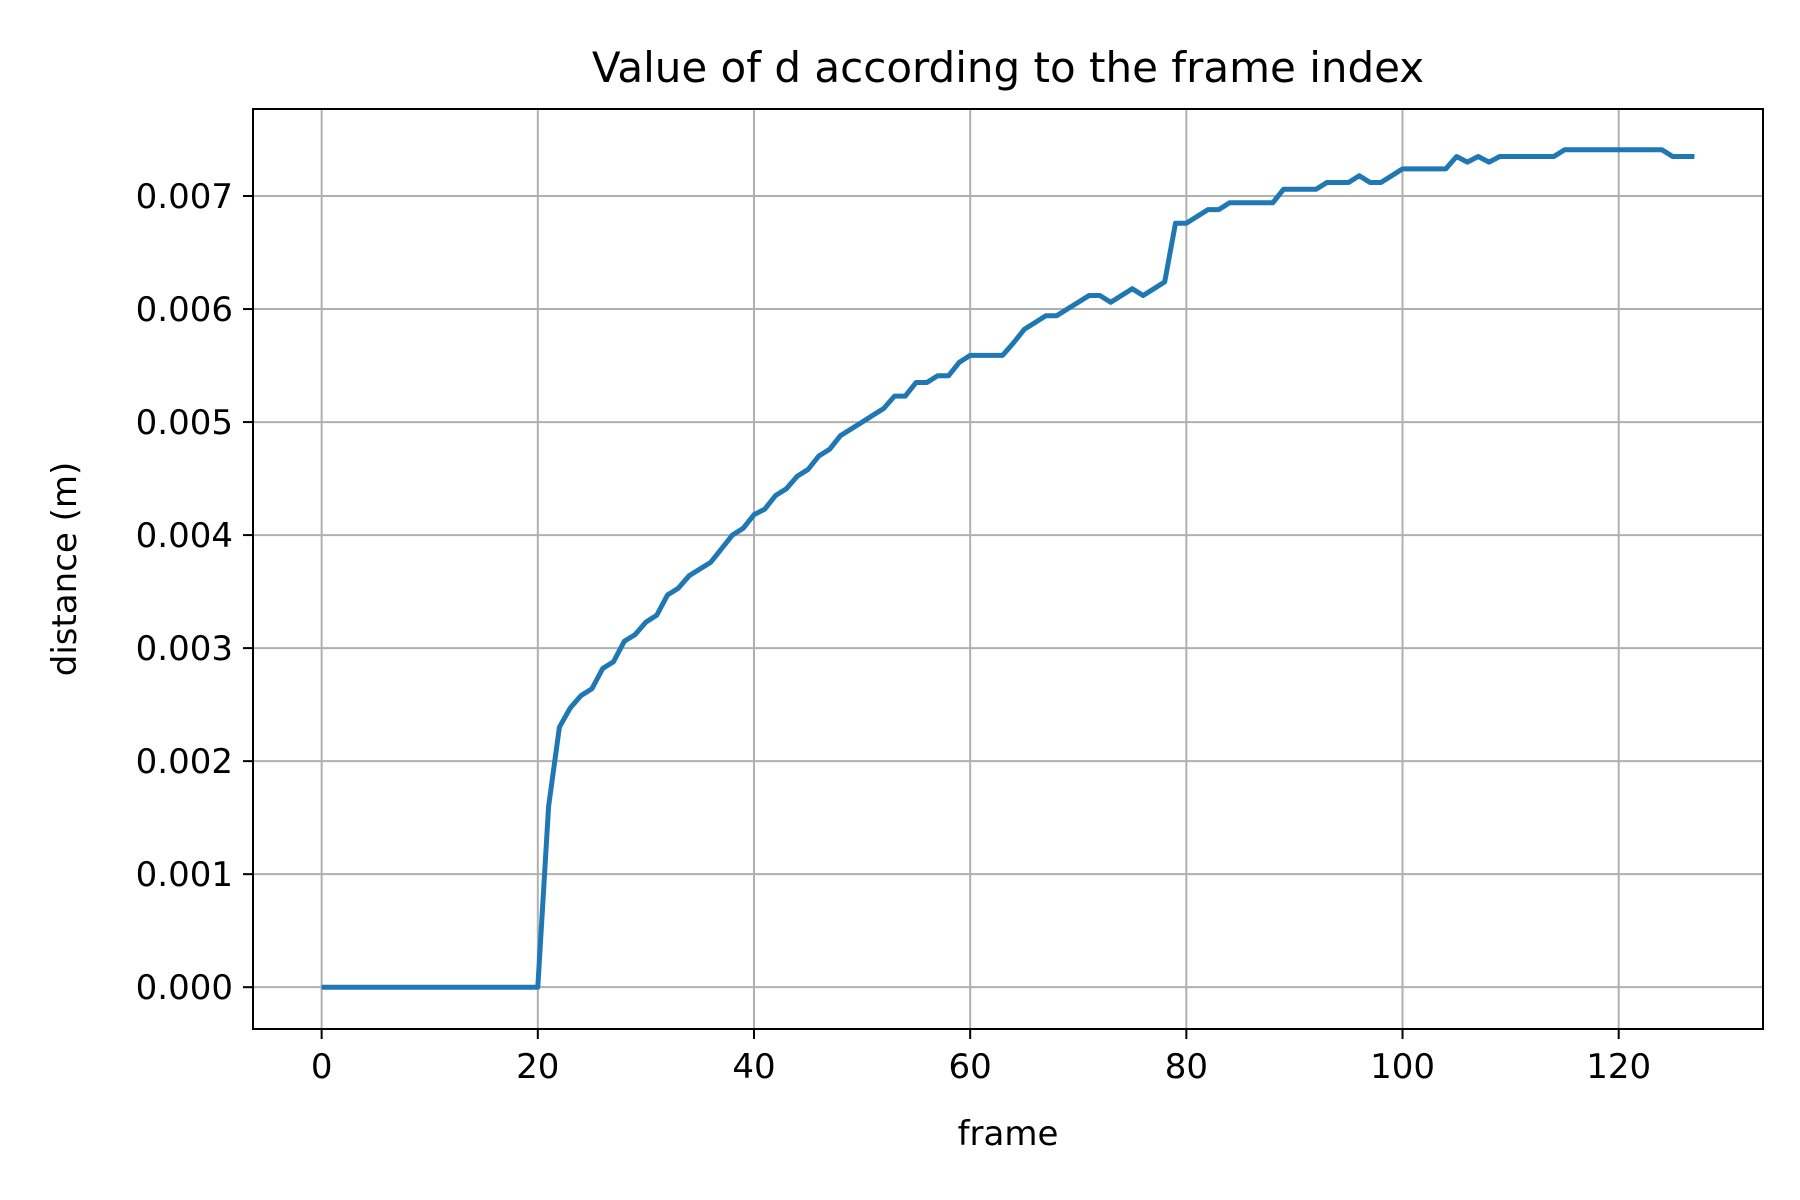 This screenshot has width=1800, height=1200. What do you see at coordinates (1008, 1134) in the screenshot?
I see `x-axis-label: frame` at bounding box center [1008, 1134].